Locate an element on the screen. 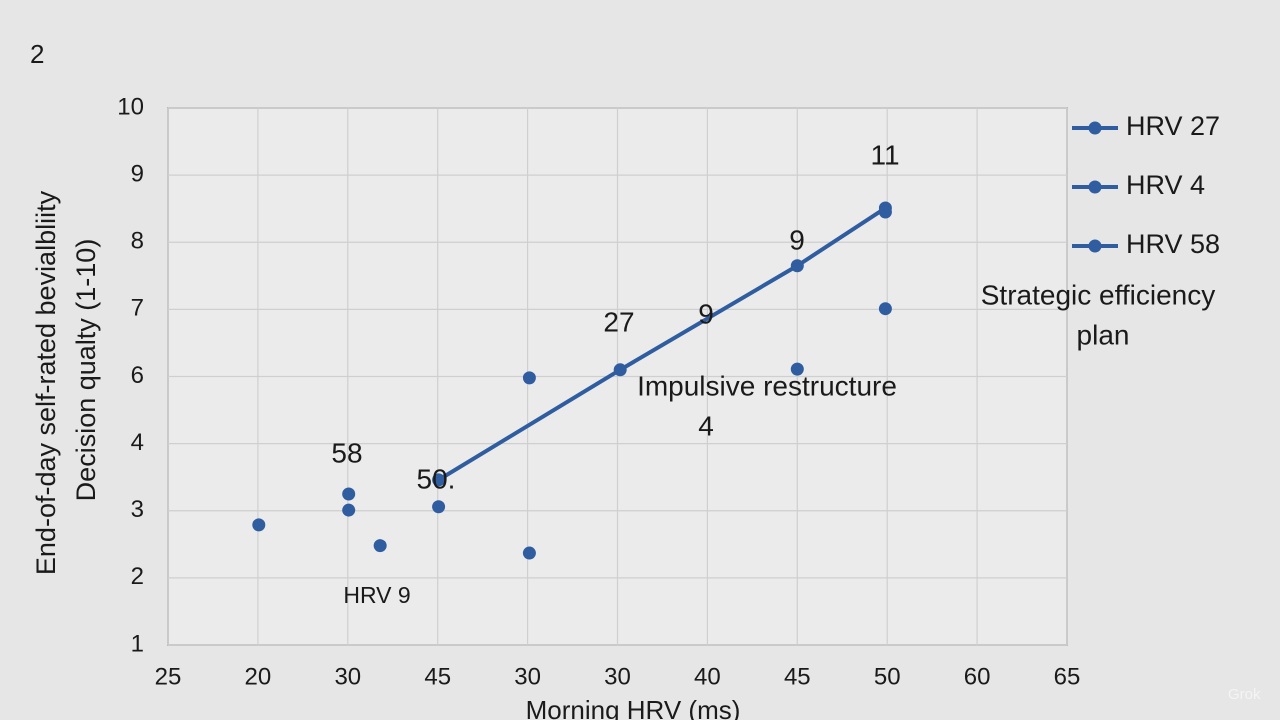 The image size is (1280, 720). y-axis-label: Decision qualty (1-10) is located at coordinates (86, 370).